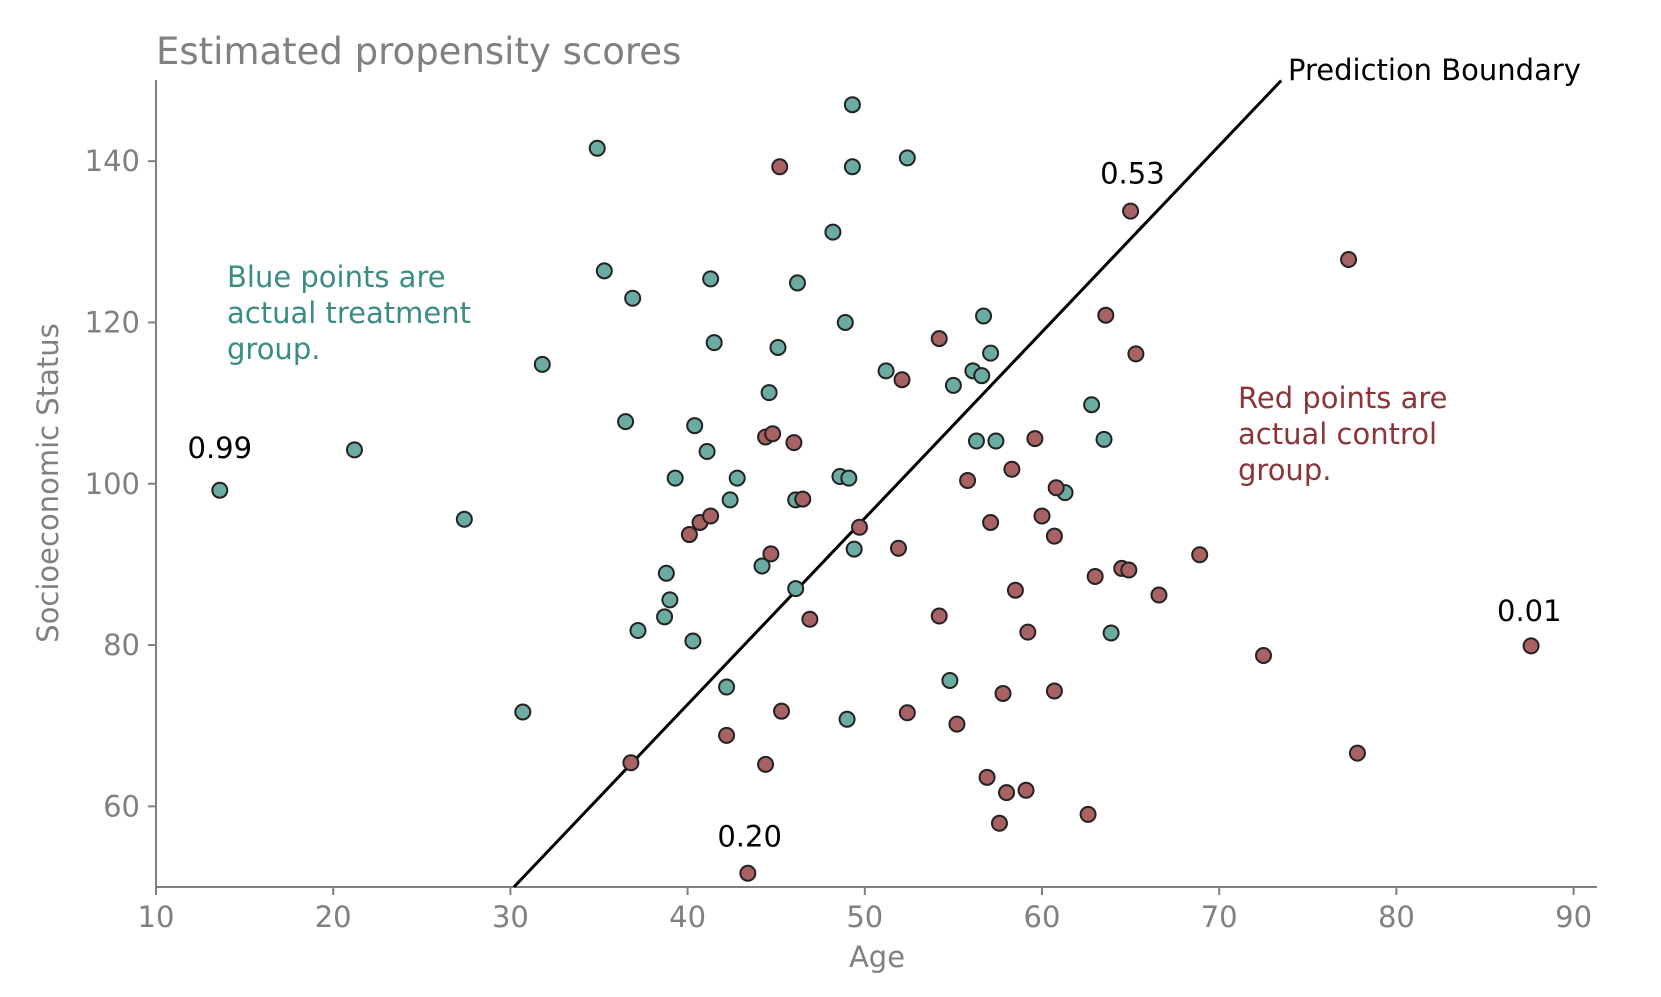 This screenshot has height=997, width=1661. I want to click on y-tick-label: 140, so click(112, 161).